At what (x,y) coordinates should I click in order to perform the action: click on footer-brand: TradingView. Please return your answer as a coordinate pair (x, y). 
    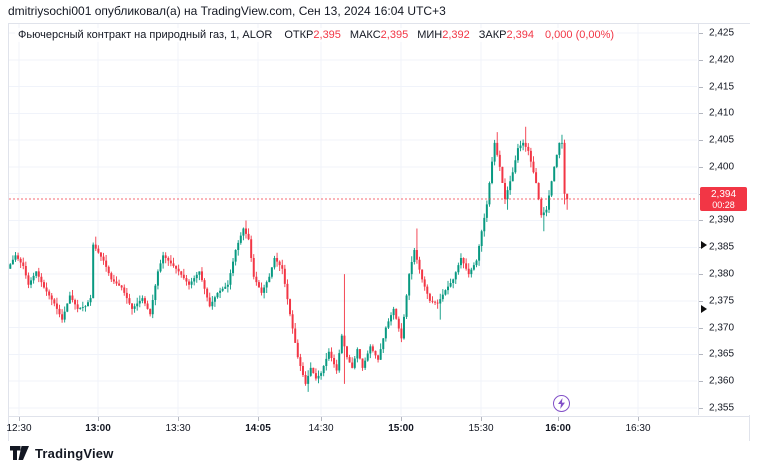
    Looking at the image, I should click on (62, 453).